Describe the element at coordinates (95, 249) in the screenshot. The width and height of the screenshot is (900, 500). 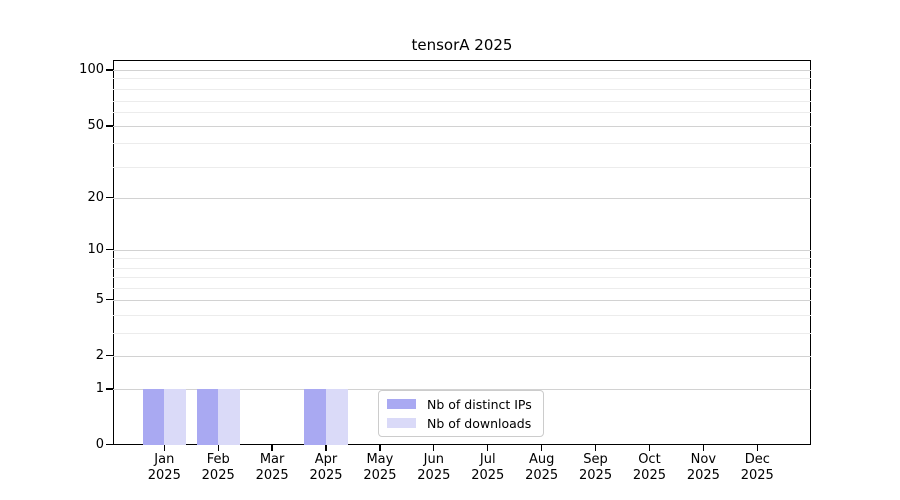
I see `y-tick-label-10: 10` at that location.